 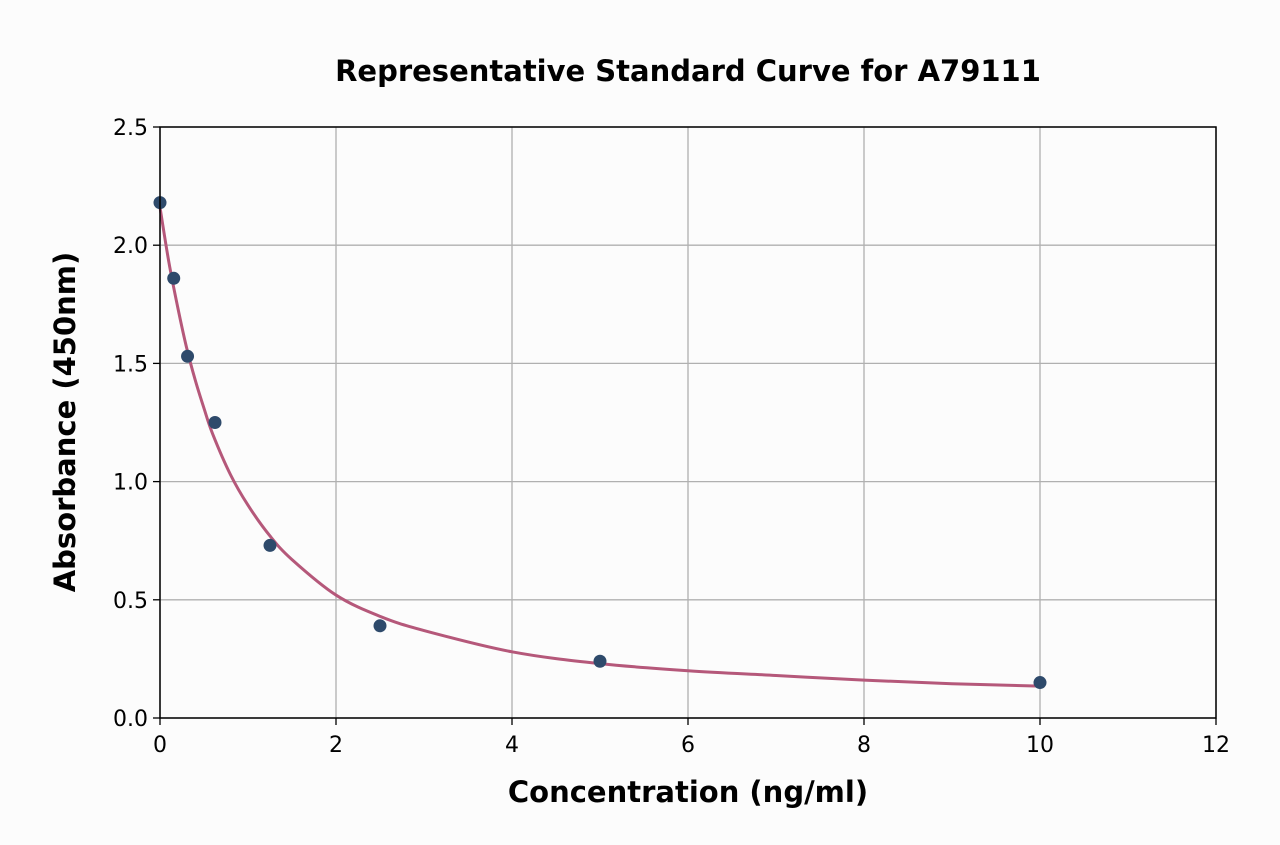 What do you see at coordinates (688, 792) in the screenshot?
I see `x-axis-title: Concentration (ng/ml)` at bounding box center [688, 792].